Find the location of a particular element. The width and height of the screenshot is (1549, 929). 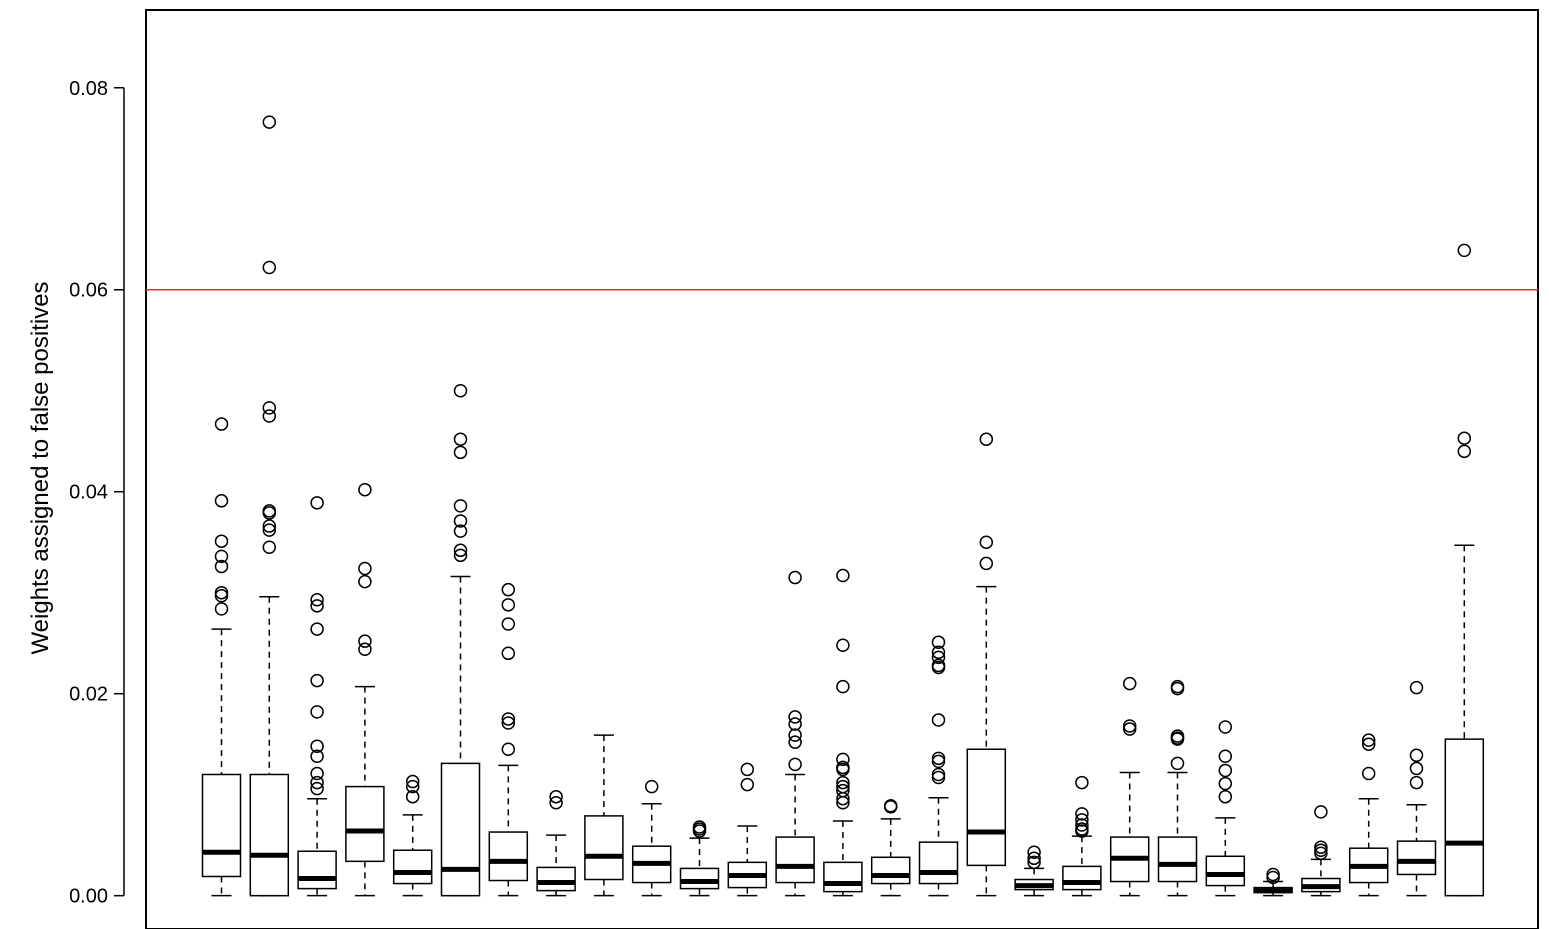

y-tick-label: 0.00 is located at coordinates (88, 897).